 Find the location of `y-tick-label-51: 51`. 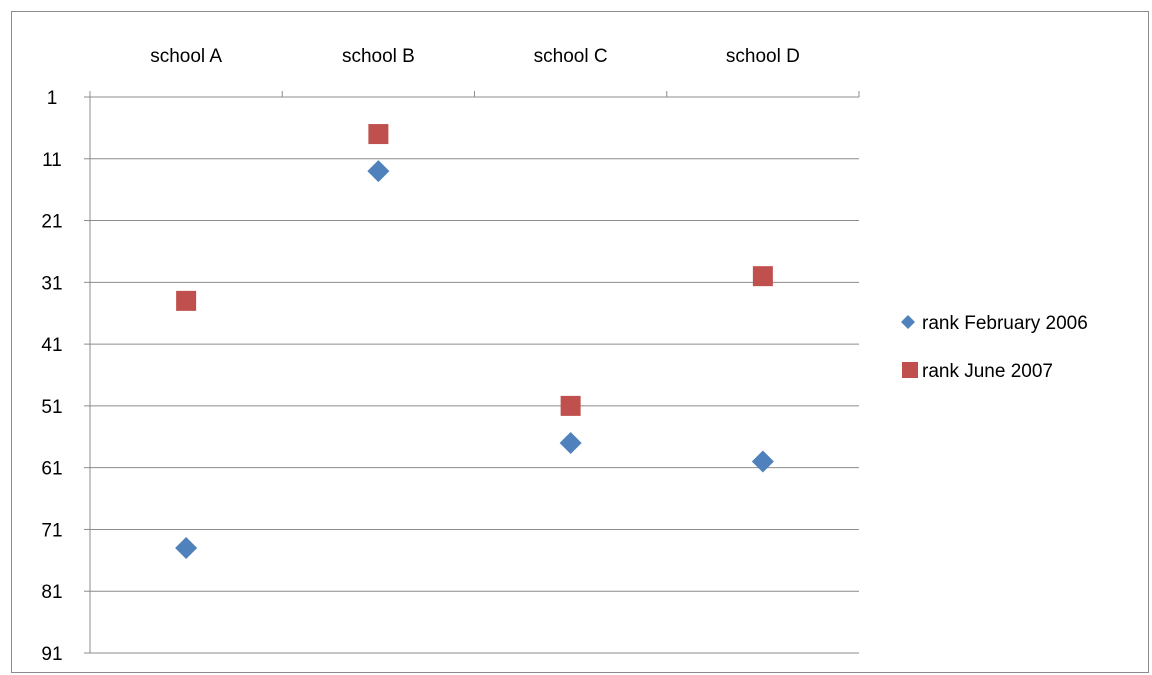

y-tick-label-51: 51 is located at coordinates (51, 407).